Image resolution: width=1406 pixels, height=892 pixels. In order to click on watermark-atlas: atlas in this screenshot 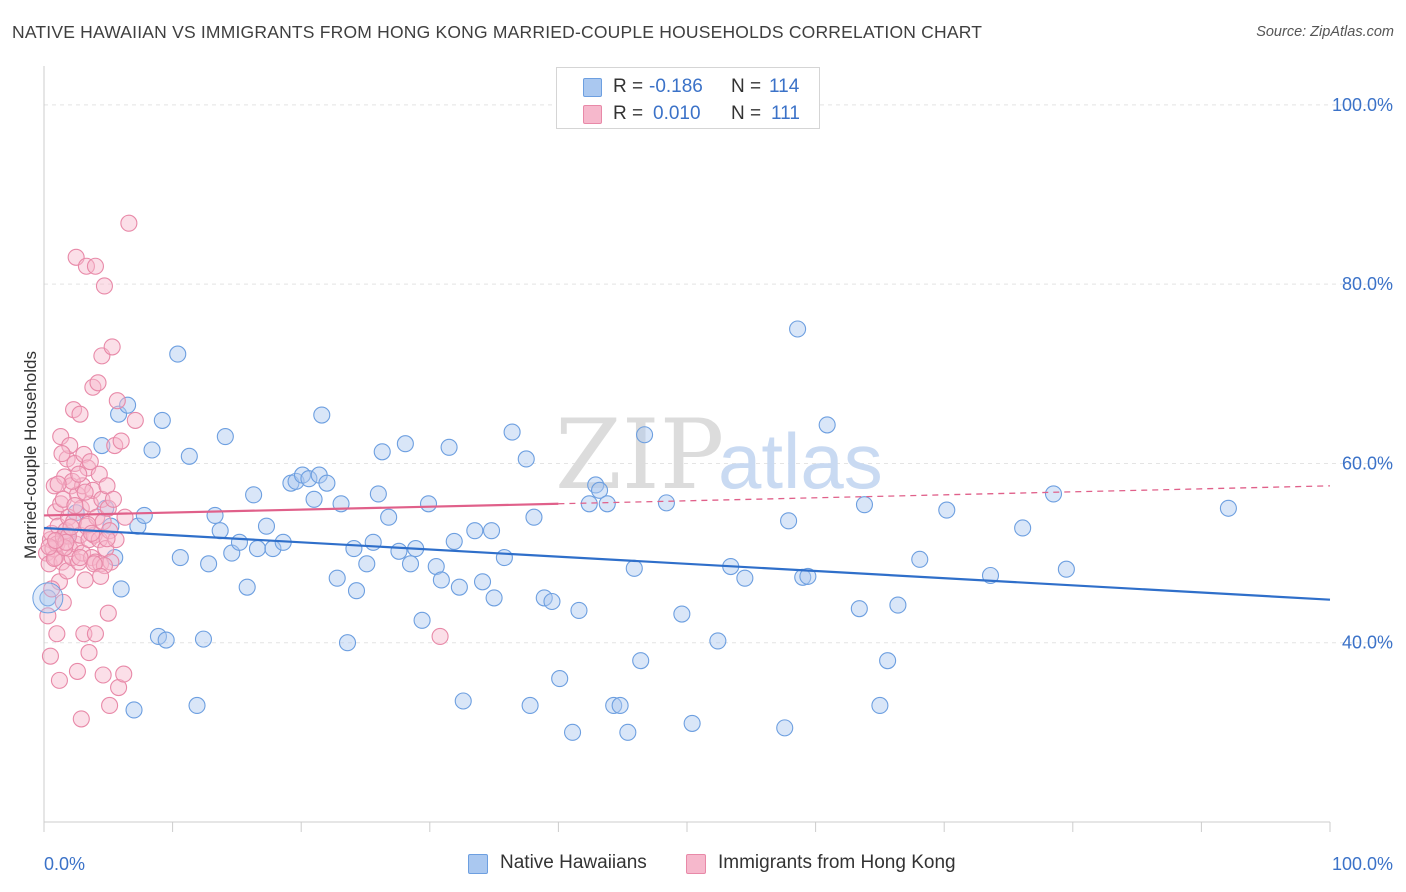, I will do `click(800, 461)`.